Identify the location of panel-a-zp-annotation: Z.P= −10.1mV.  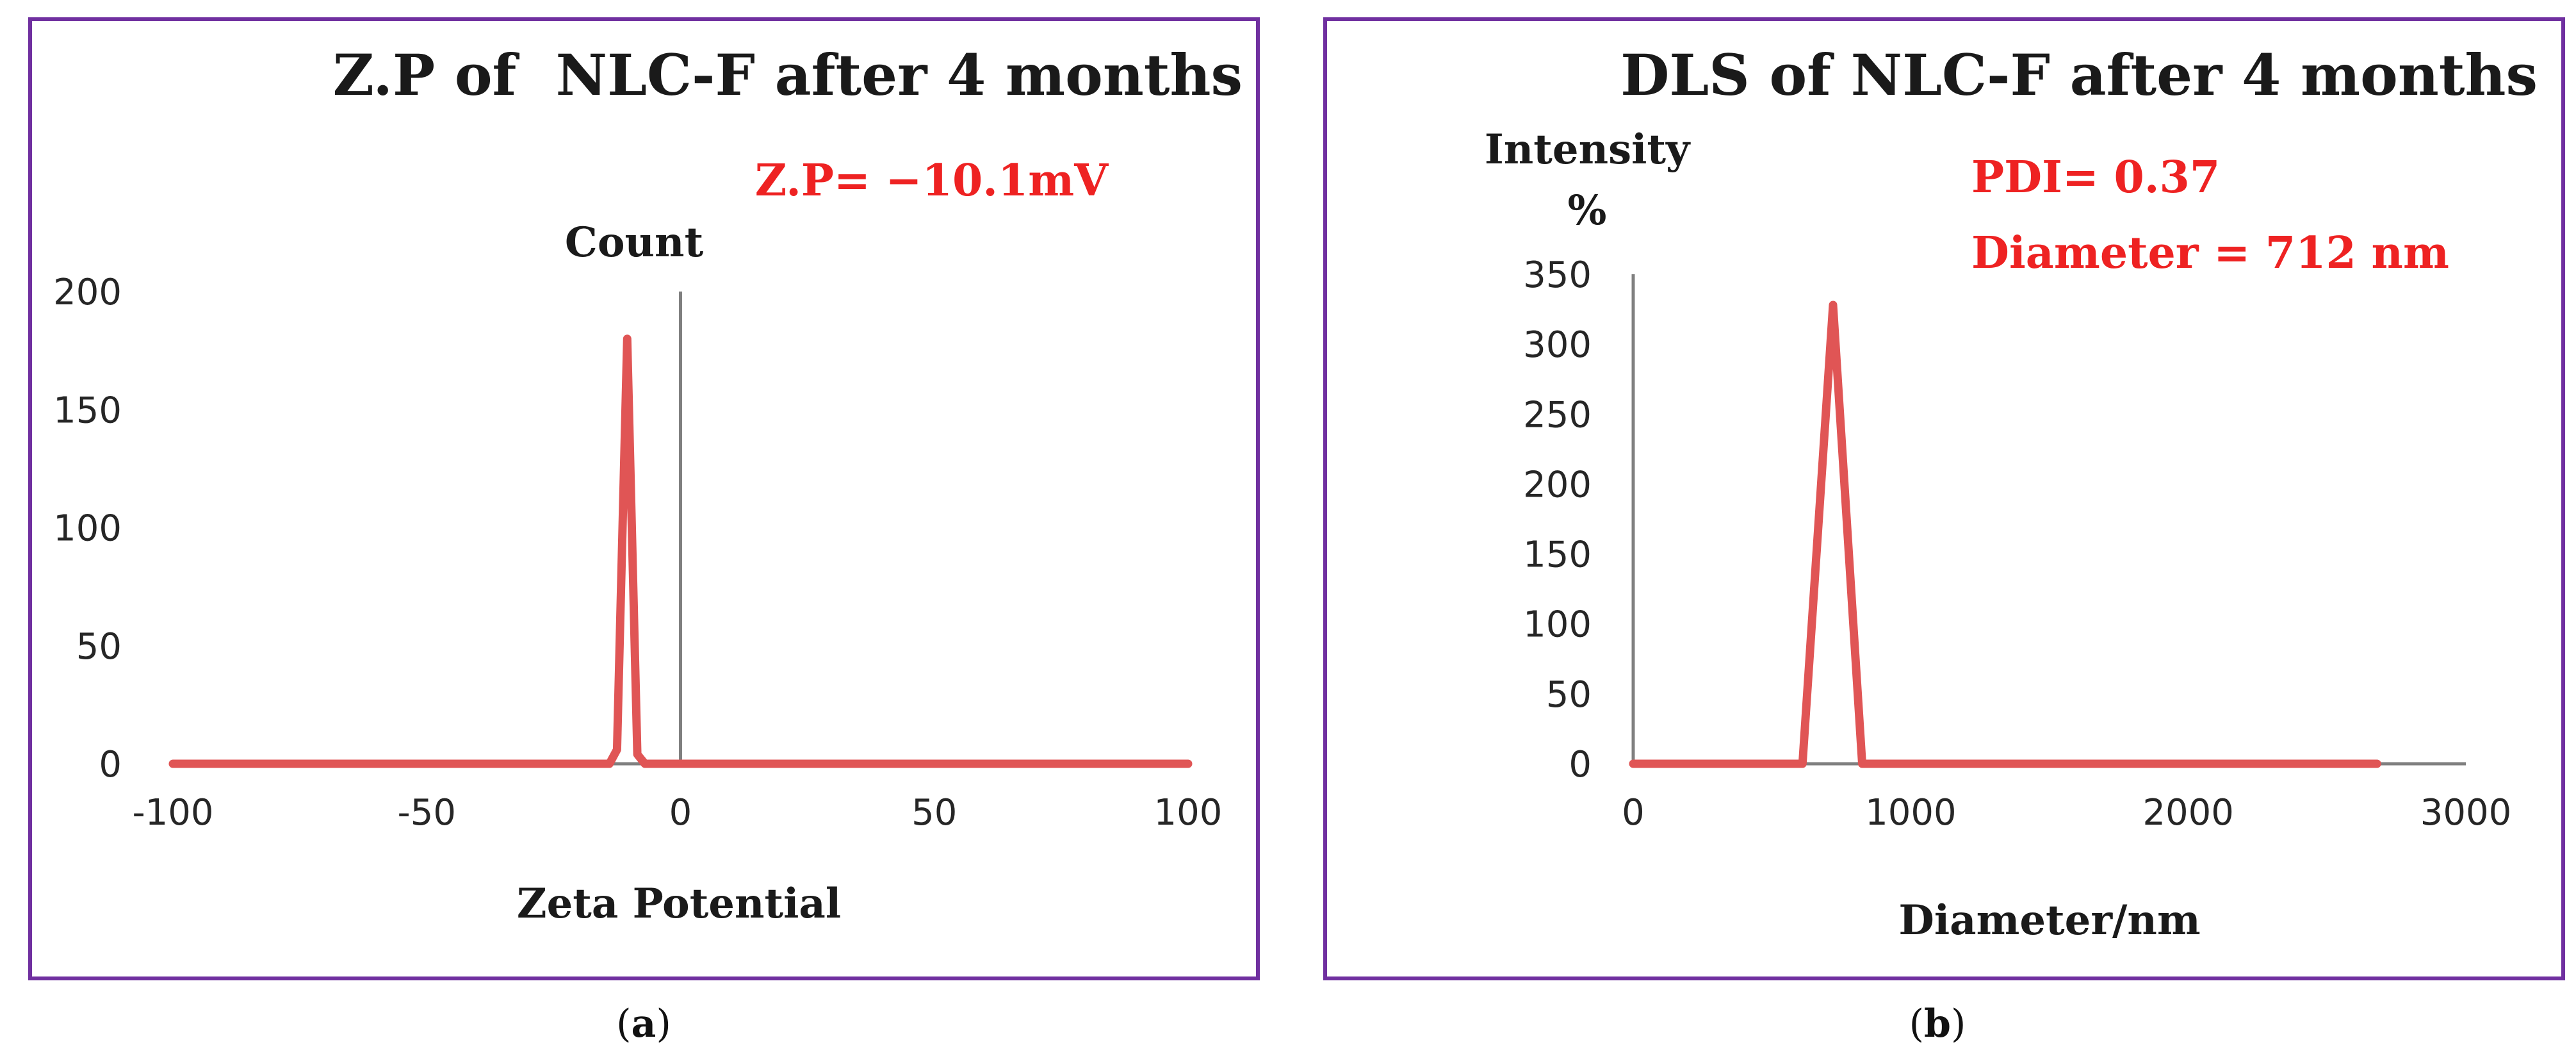
(932, 180).